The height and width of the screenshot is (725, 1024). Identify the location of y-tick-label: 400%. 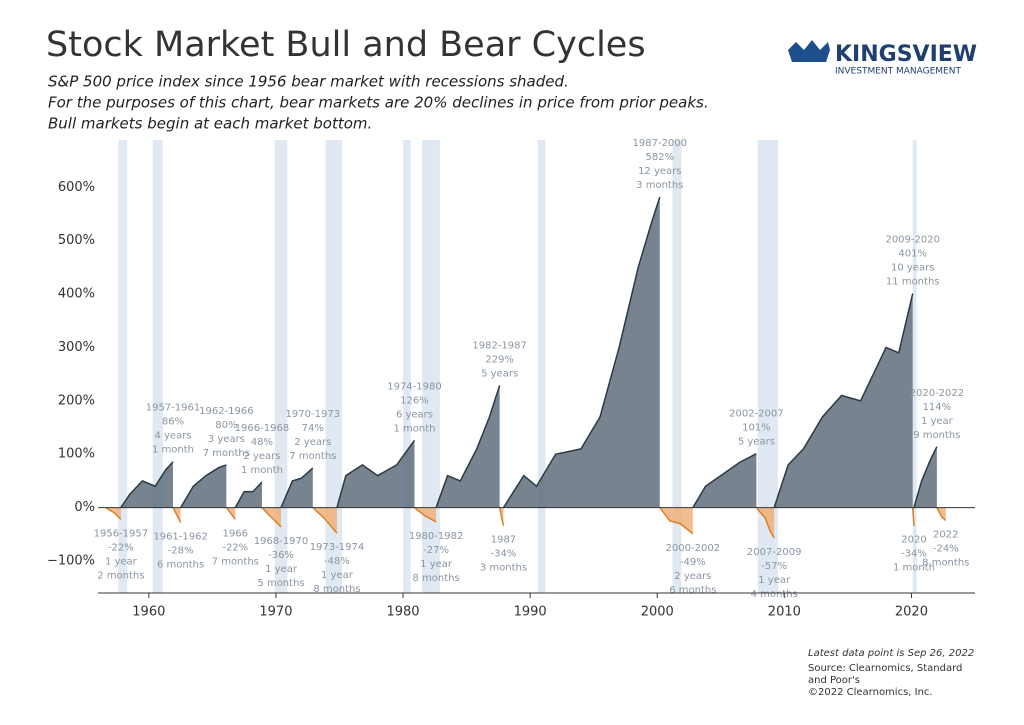
(76, 294).